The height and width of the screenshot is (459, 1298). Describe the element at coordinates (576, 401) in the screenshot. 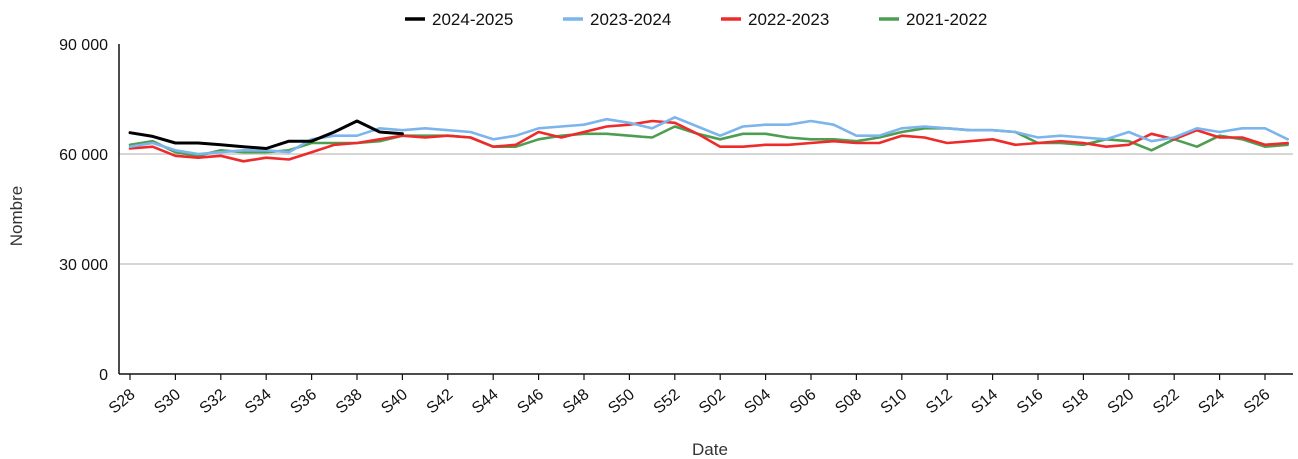

I see `x-tick-label: S48` at that location.